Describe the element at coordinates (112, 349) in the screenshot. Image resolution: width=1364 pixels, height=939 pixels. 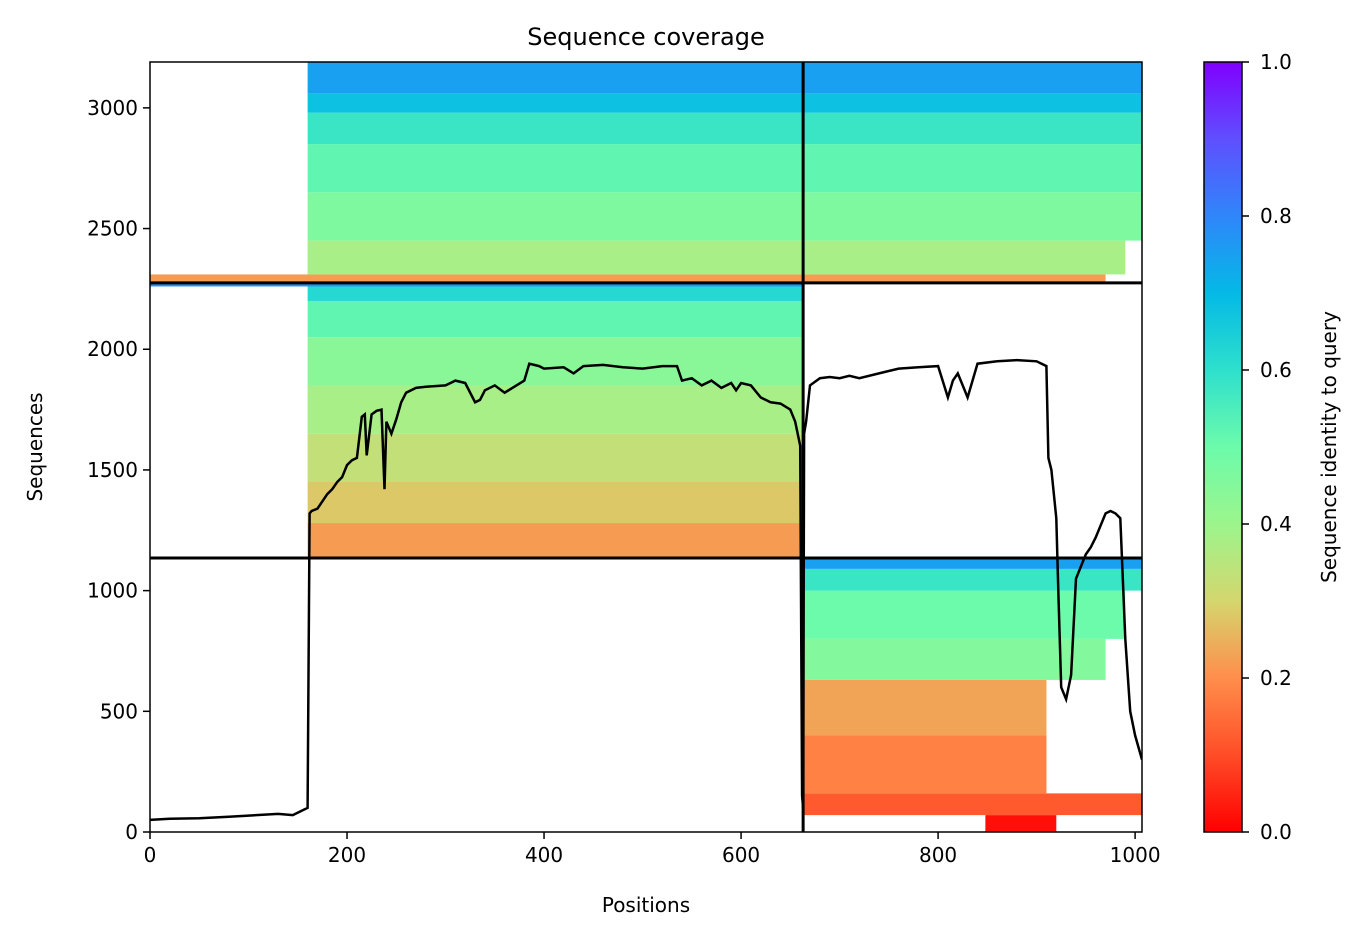
I see `y-tick-label: 2000` at that location.